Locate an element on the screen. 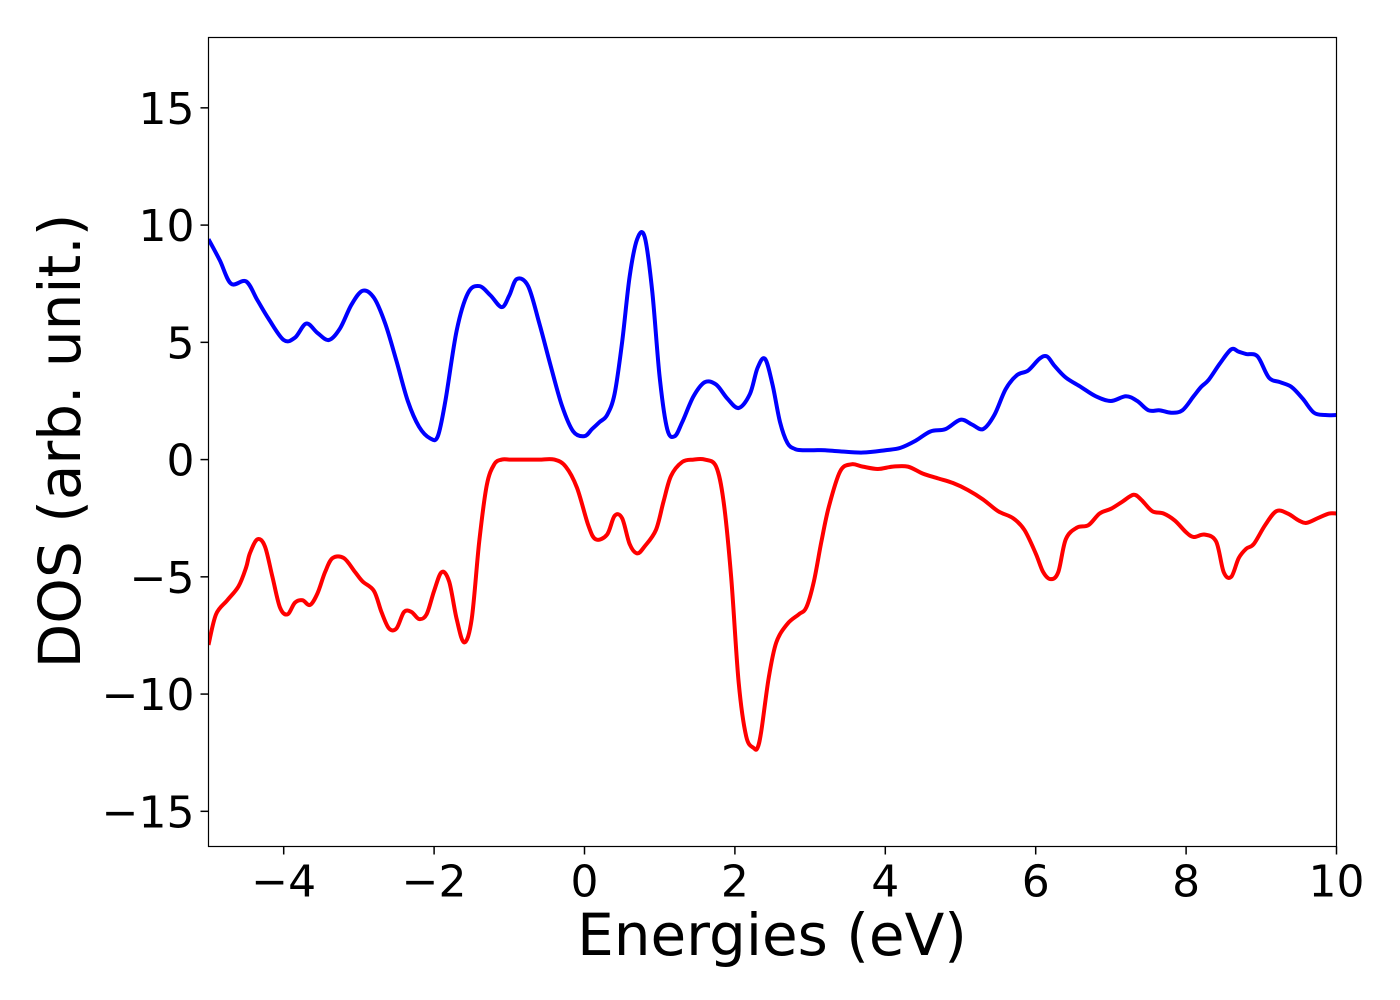 Image resolution: width=1400 pixels, height=1000 pixels. x-tick-label: 10 is located at coordinates (1337, 882).